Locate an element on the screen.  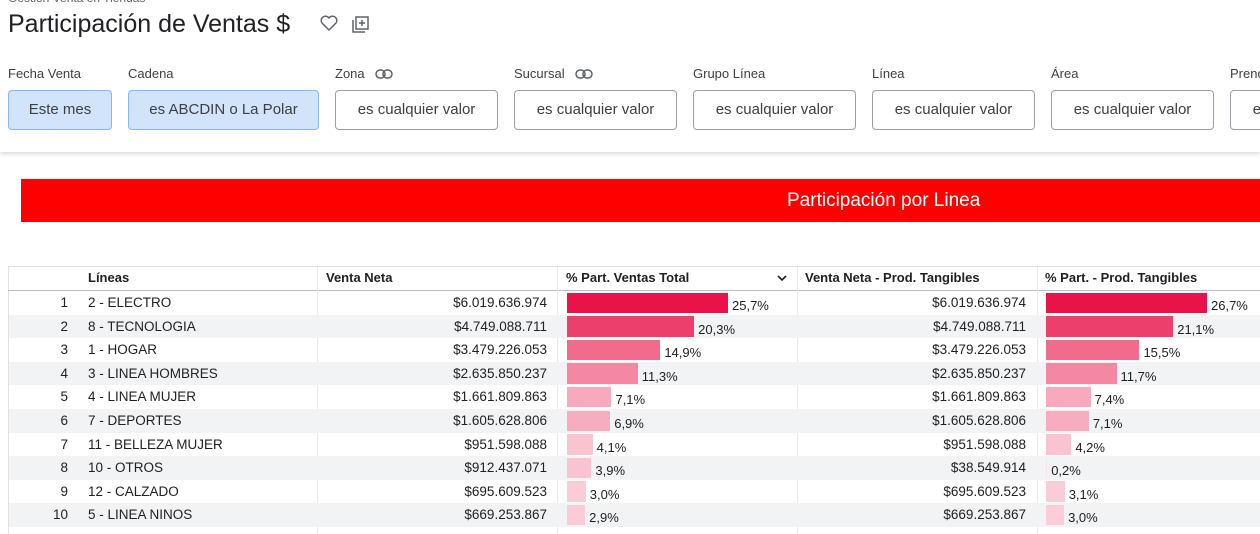
net-sales: $2.635.850.237 is located at coordinates (500, 373).